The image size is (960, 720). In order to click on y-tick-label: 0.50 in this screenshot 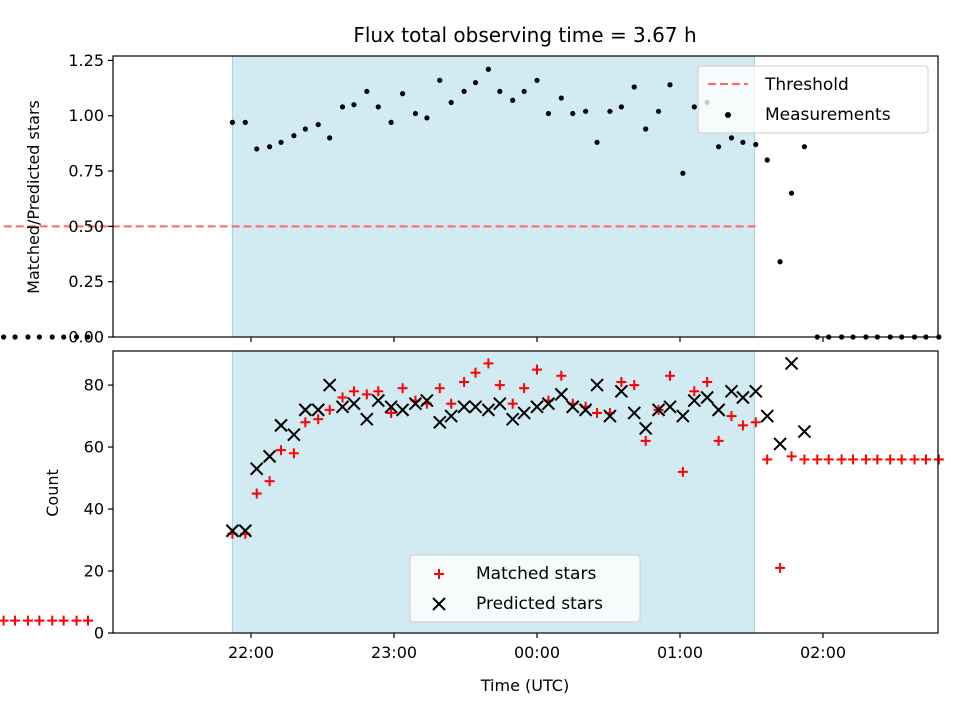, I will do `click(86, 226)`.